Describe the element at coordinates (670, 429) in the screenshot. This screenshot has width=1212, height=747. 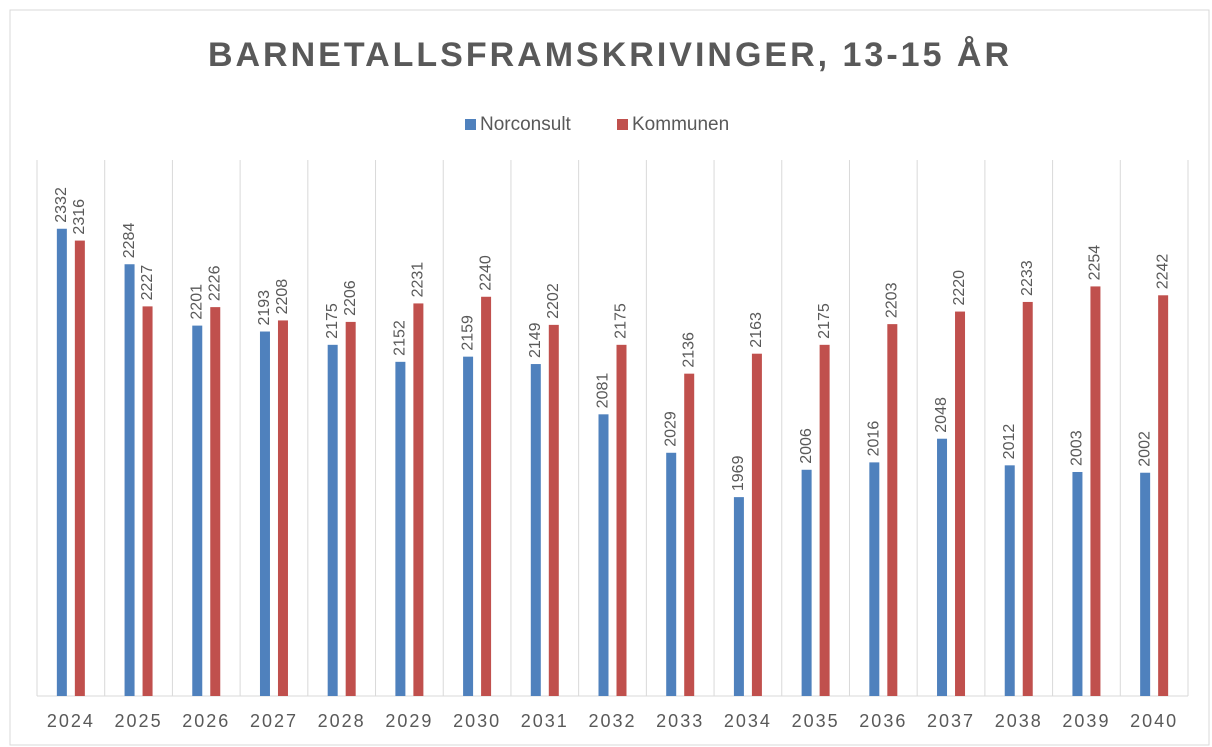
I see `data-label: 2029` at that location.